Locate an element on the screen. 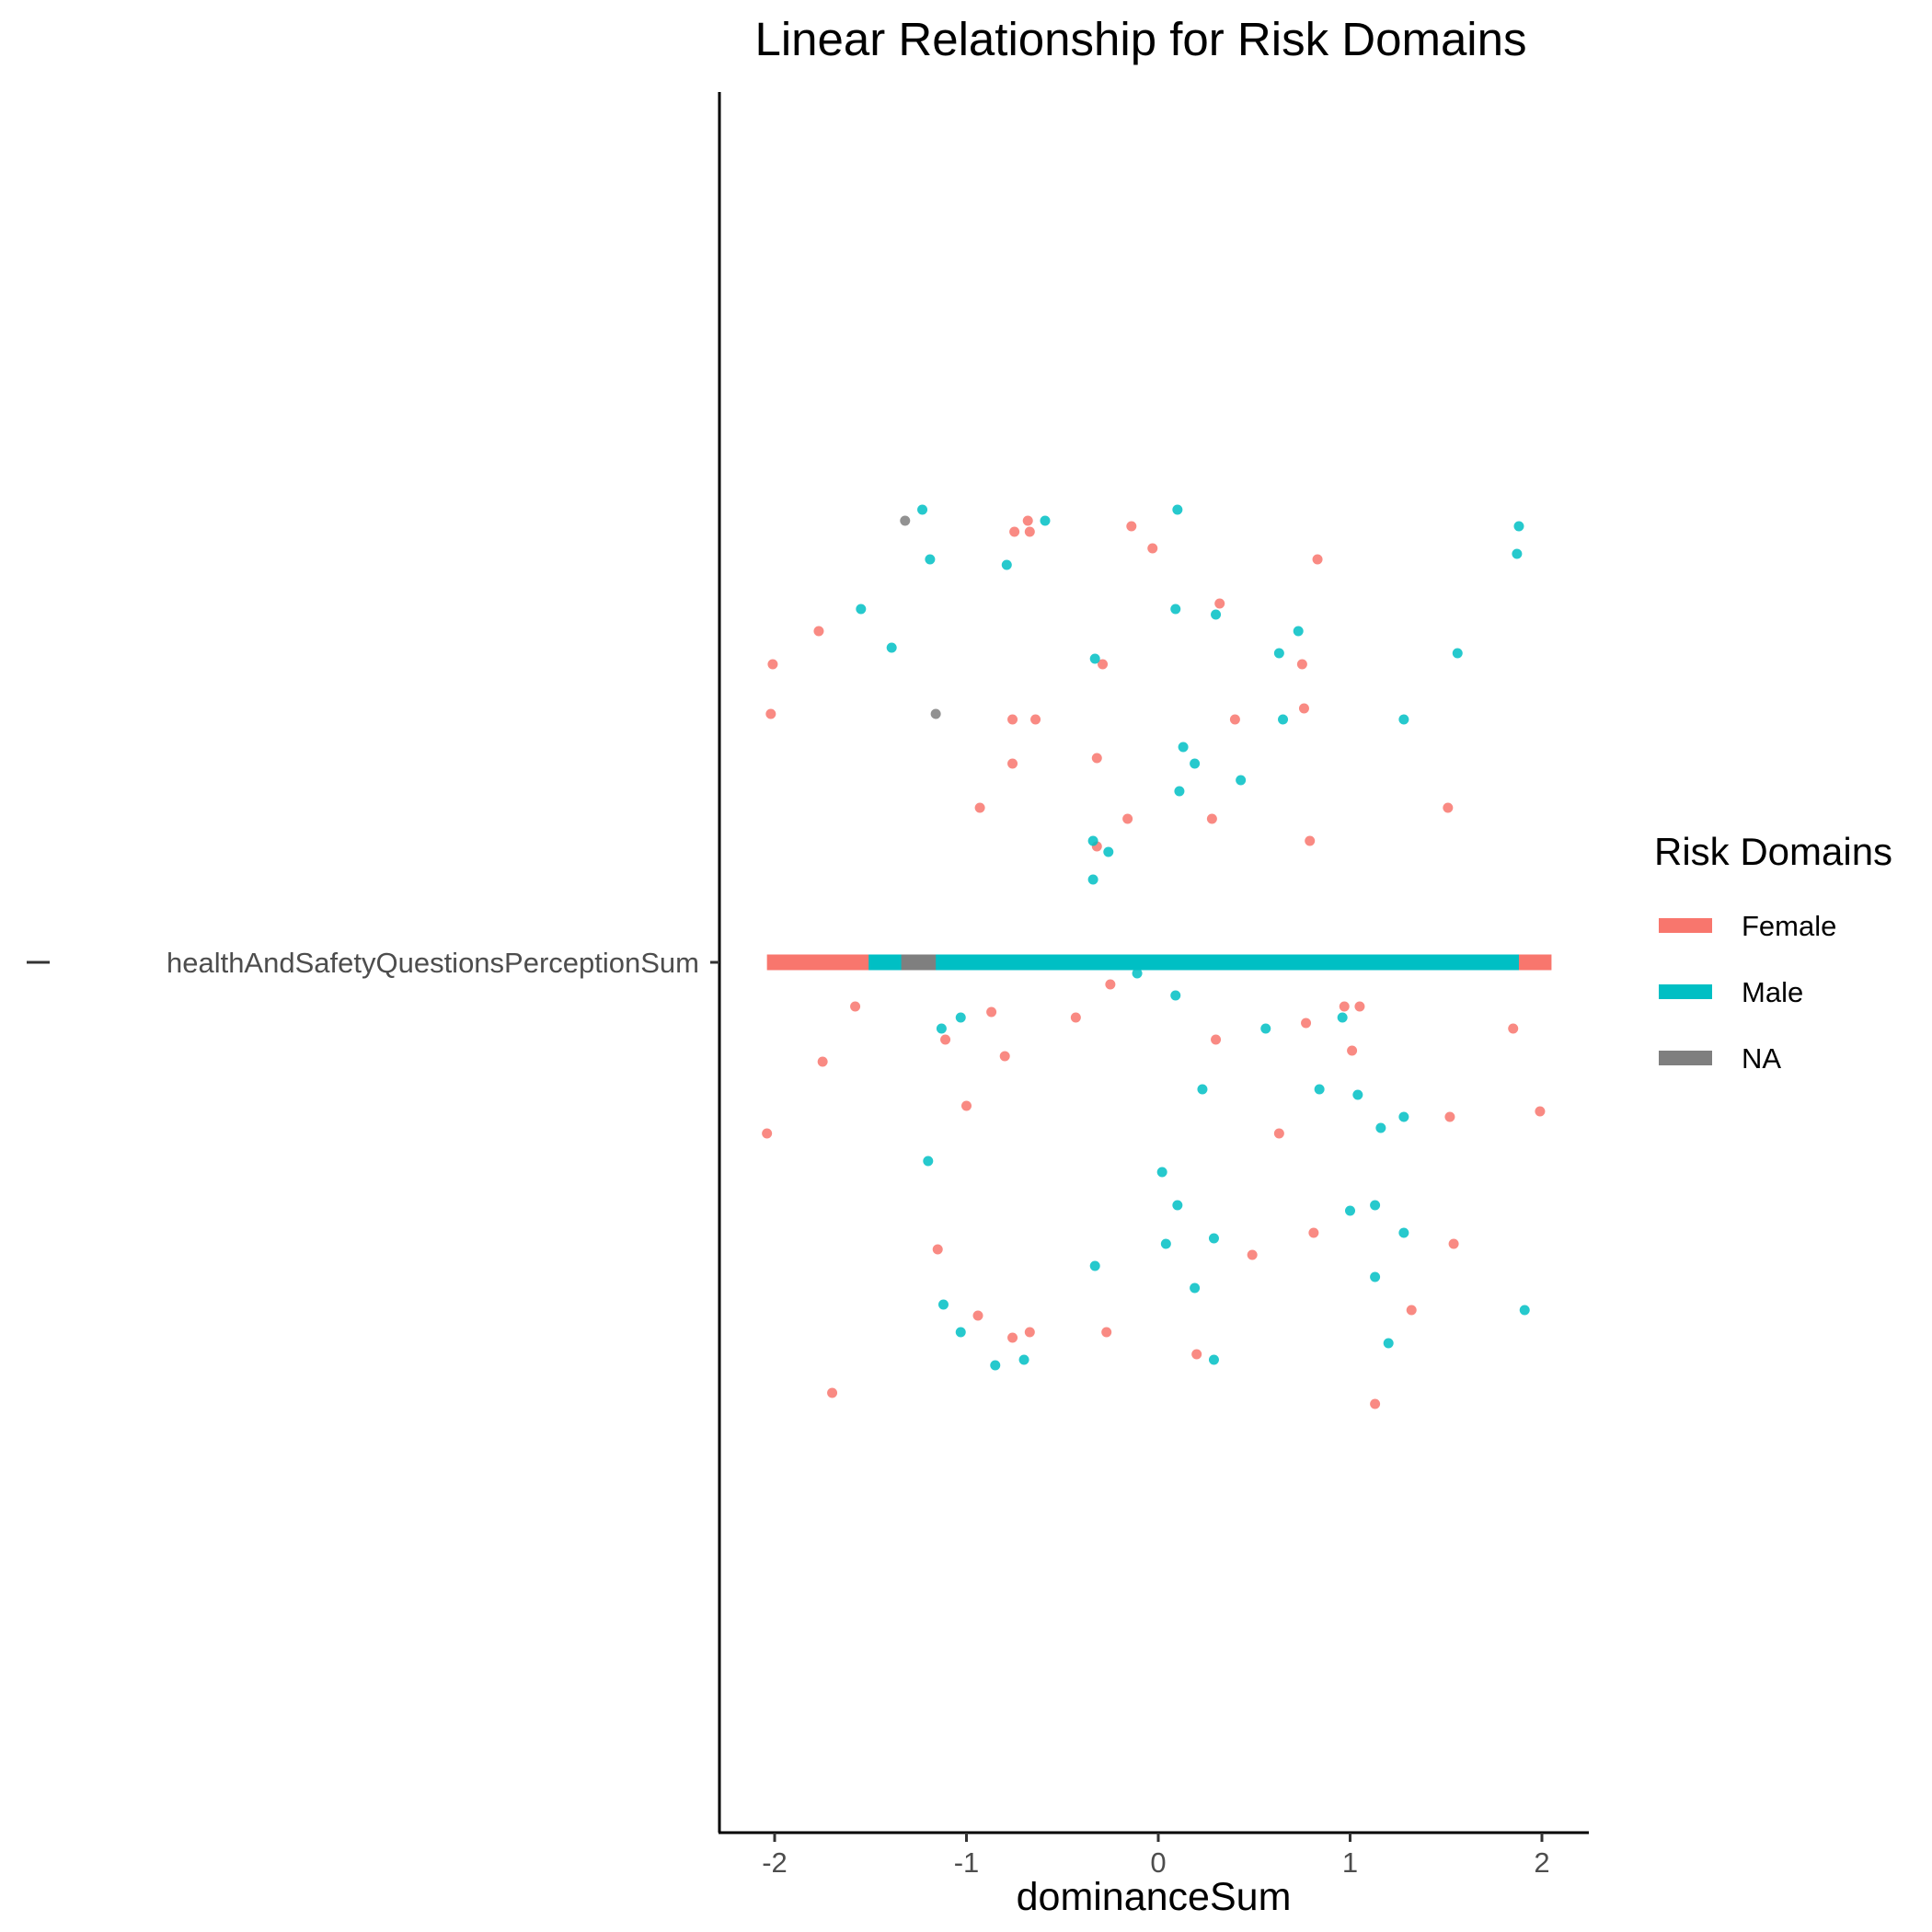 Image resolution: width=1932 pixels, height=1932 pixels. x-tick-label-2: 0 is located at coordinates (1158, 1862).